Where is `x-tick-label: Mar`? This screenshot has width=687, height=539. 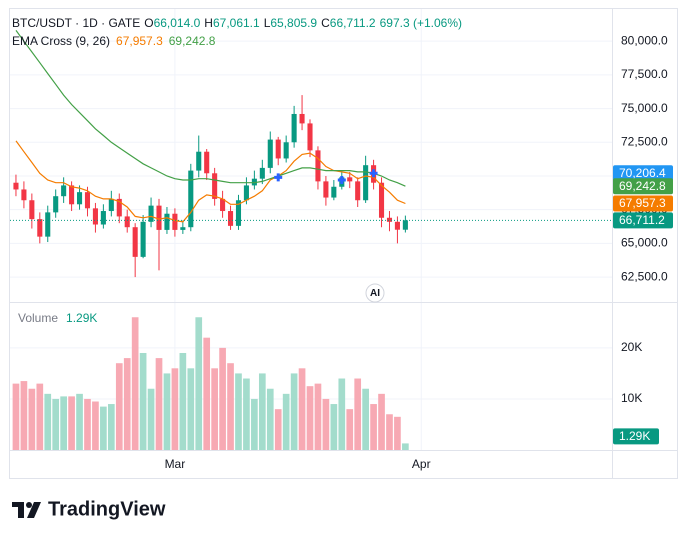
x-tick-label: Mar is located at coordinates (175, 464).